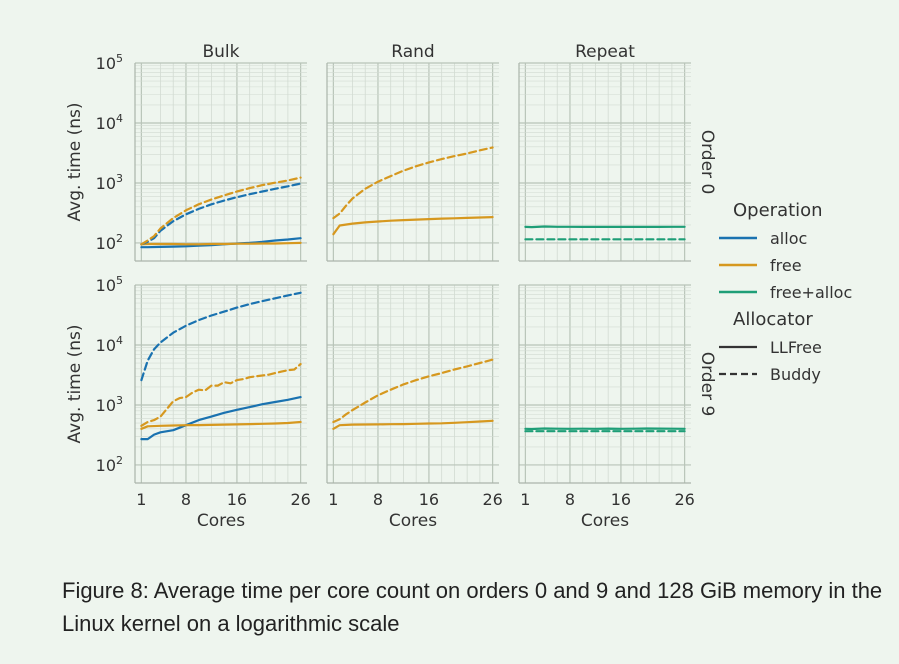  I want to click on panel-order-9-bulk: 1 8 16 26 Cores 10² 10³ 10⁴ 10⁵ Avg. time (ns), so click(188, 402).